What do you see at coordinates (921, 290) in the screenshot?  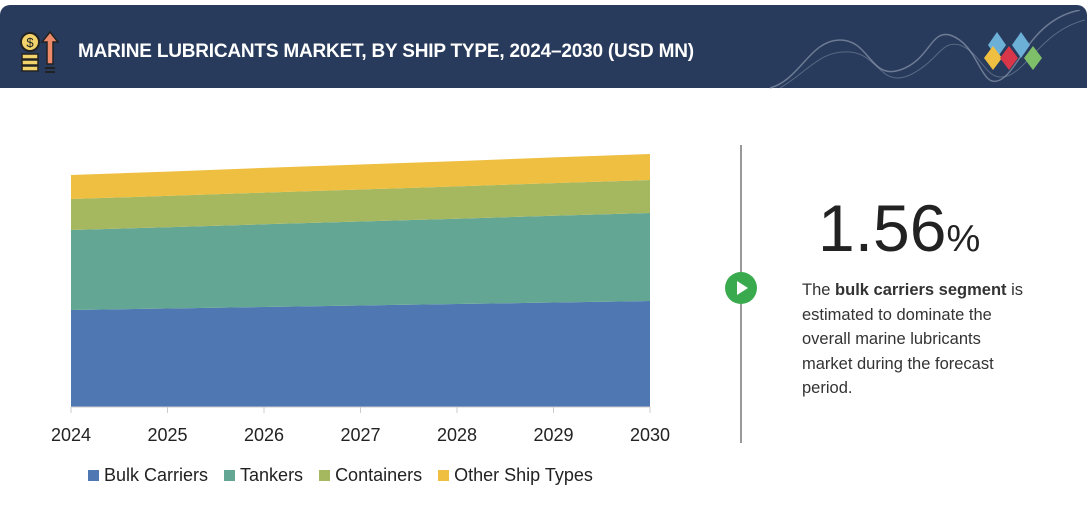 I see `desc-bold: bulk carriers segment` at bounding box center [921, 290].